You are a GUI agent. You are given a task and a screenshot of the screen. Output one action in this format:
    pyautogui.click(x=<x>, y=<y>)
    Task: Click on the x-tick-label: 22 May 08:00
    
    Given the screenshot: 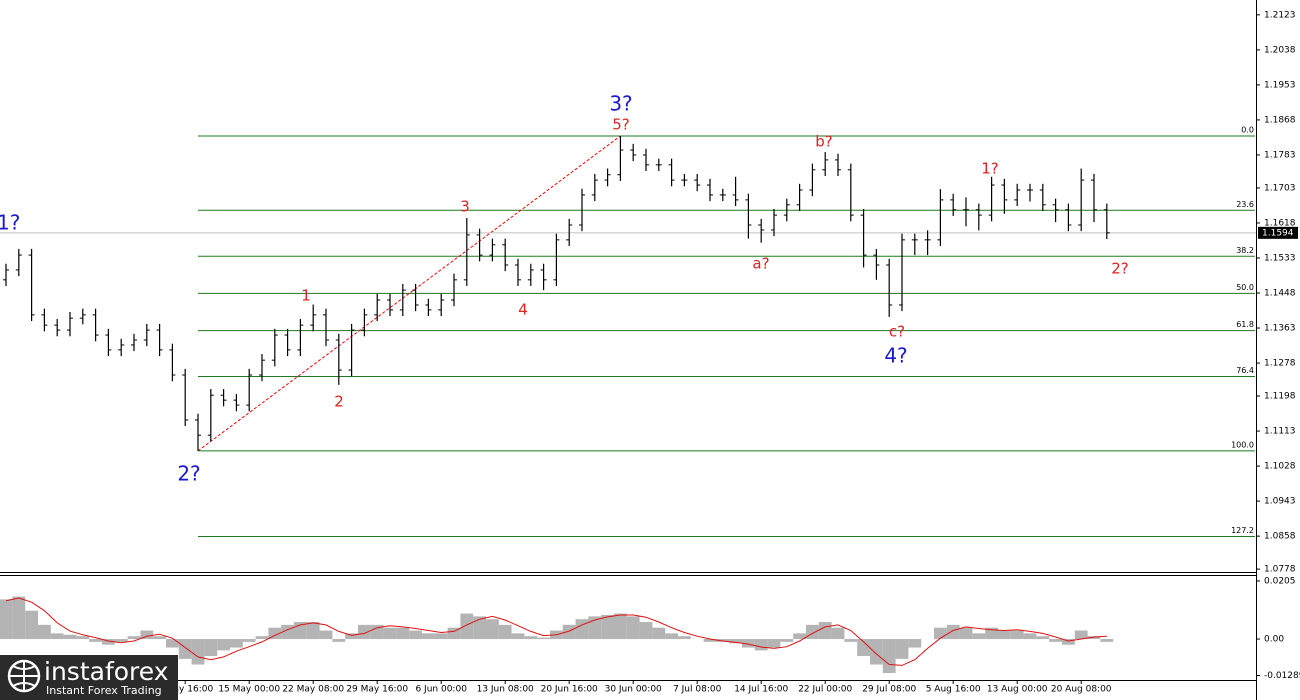 What is the action you would take?
    pyautogui.click(x=313, y=690)
    